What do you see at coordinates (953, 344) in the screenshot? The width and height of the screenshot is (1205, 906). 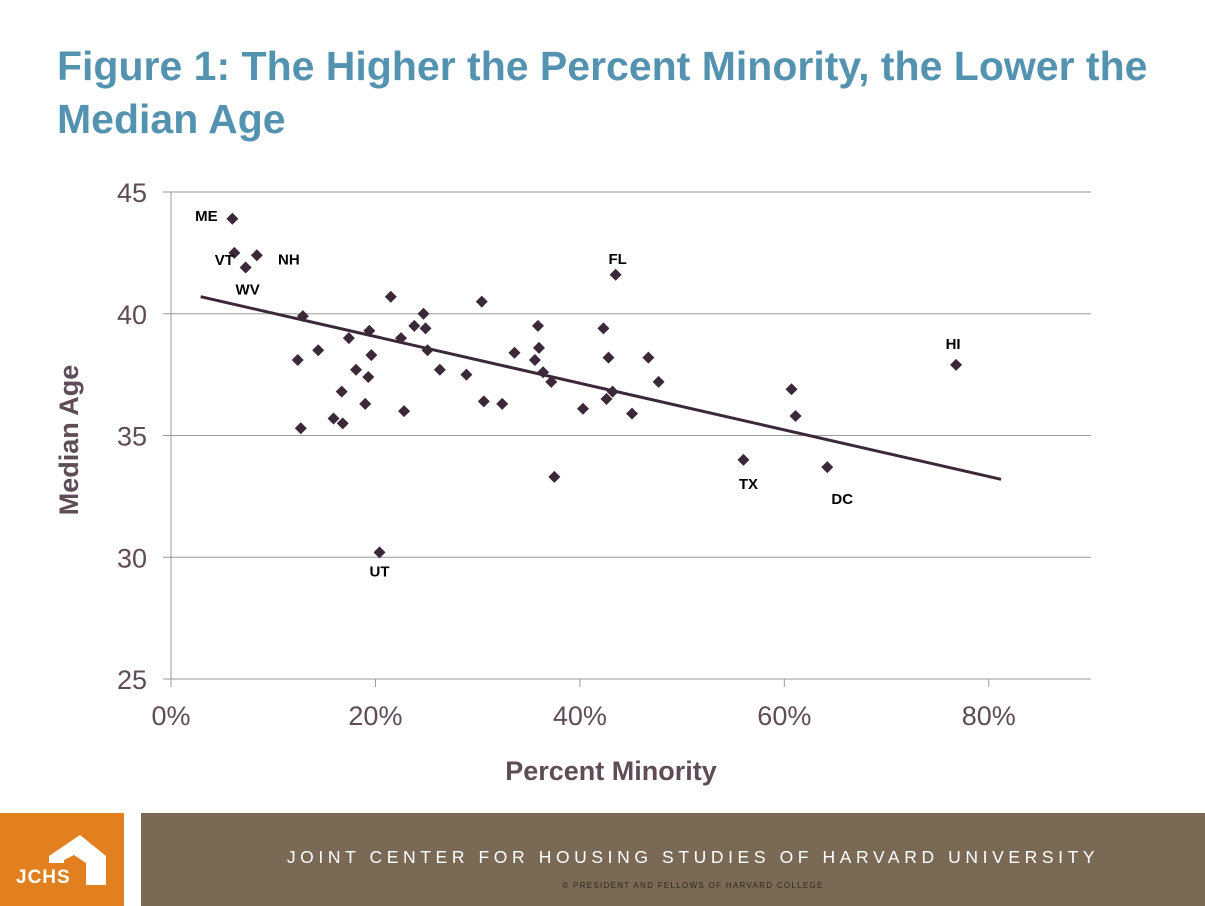 I see `point-label: HI` at bounding box center [953, 344].